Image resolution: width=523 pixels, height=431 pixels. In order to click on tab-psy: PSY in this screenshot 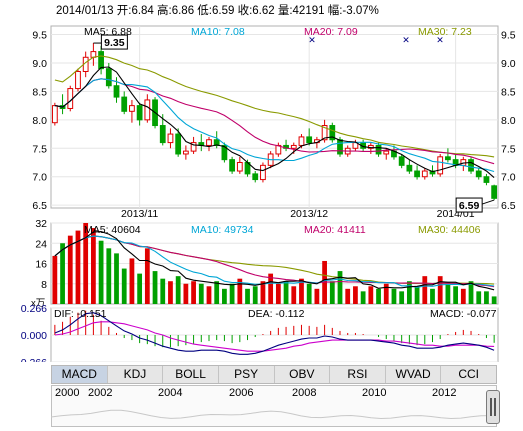, I will do `click(247, 374)`.